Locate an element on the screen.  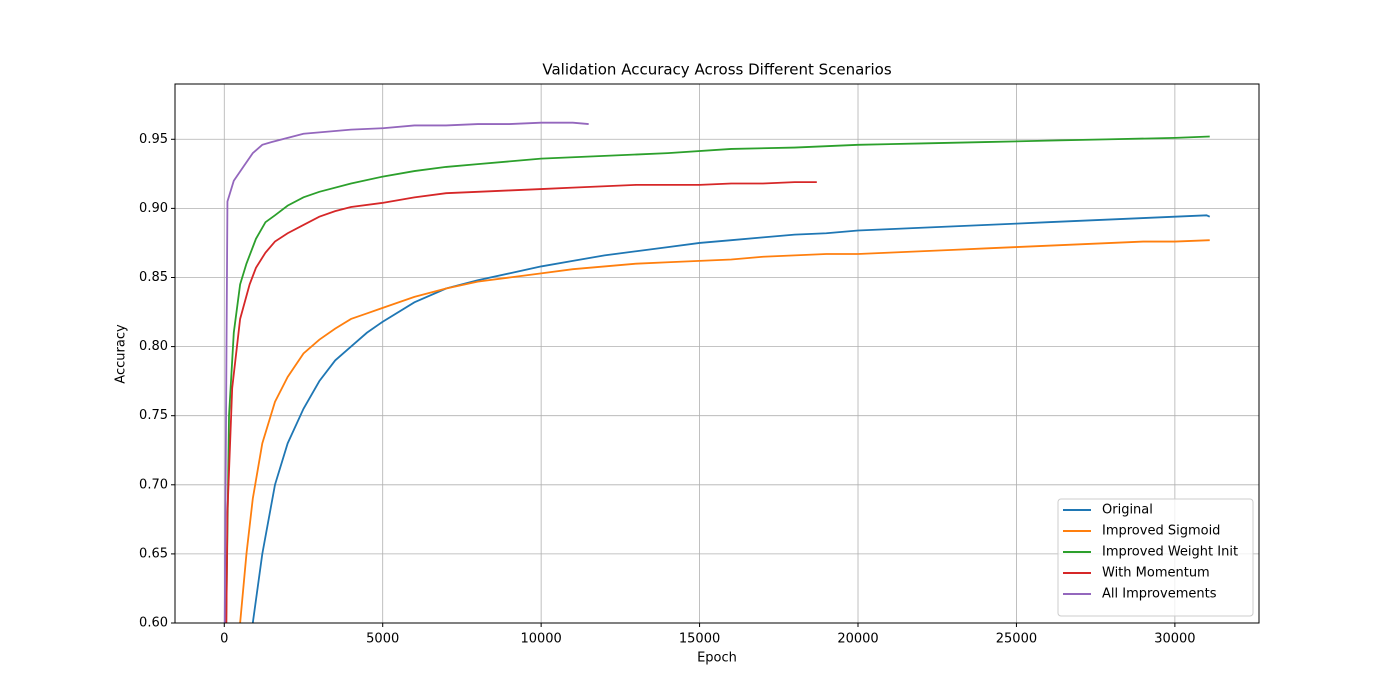
x-tick-label: 10000 is located at coordinates (540, 639).